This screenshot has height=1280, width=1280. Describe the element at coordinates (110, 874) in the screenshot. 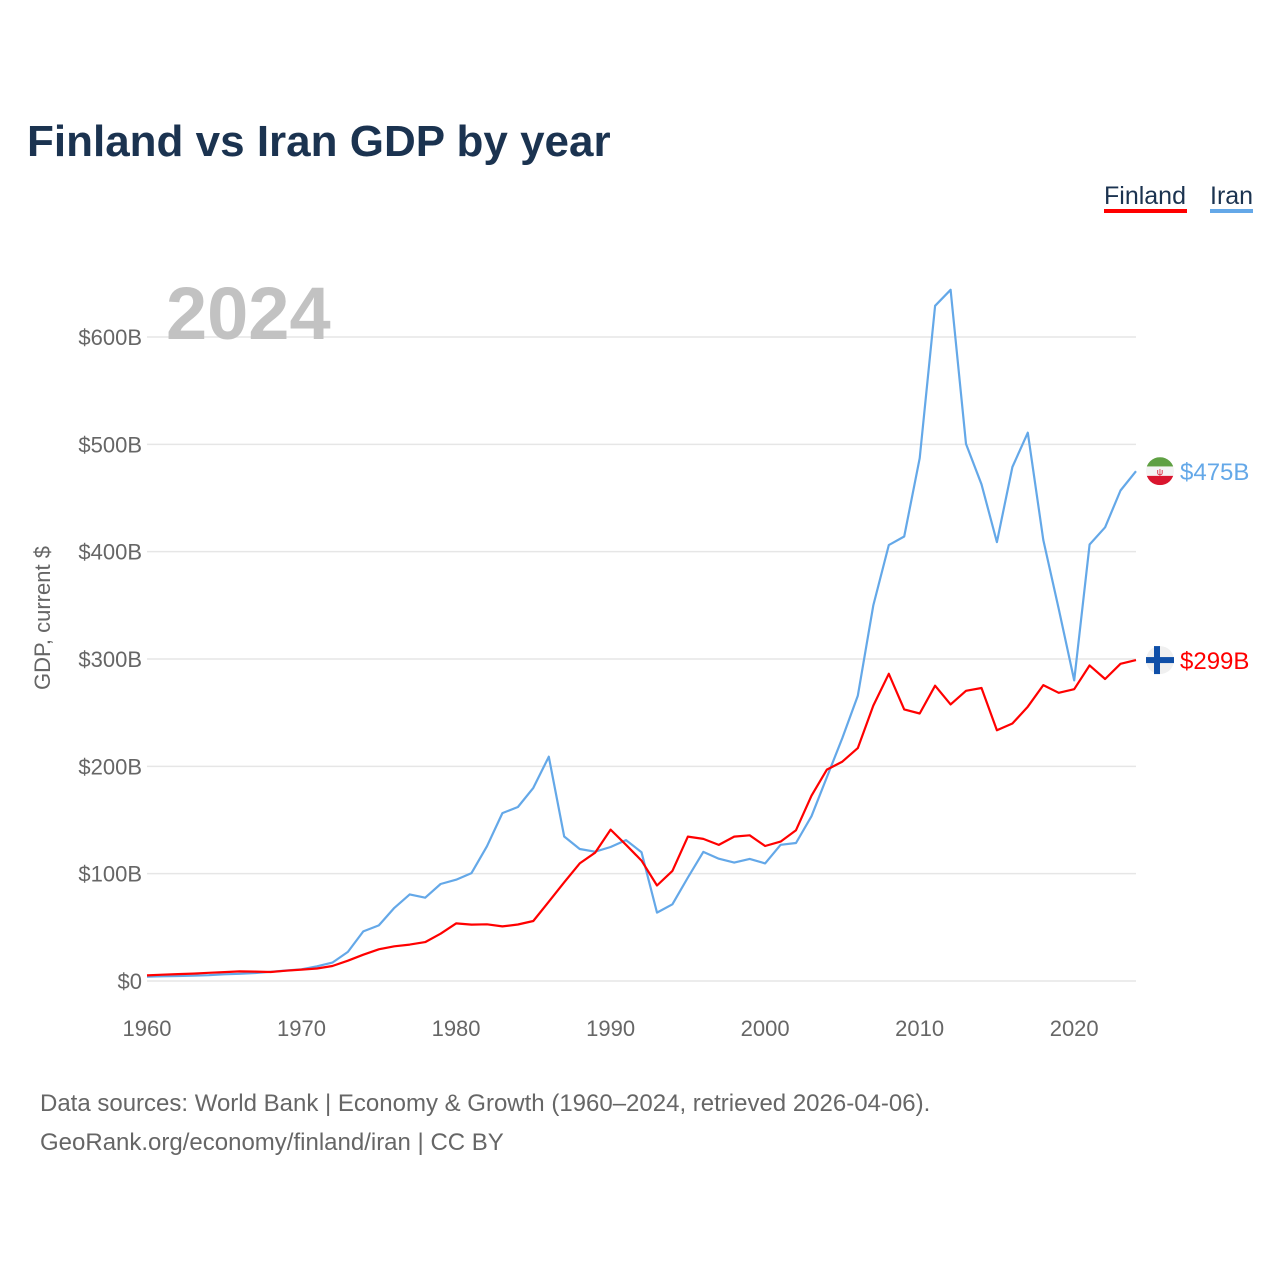

I see `y-tick-label: $100B` at that location.